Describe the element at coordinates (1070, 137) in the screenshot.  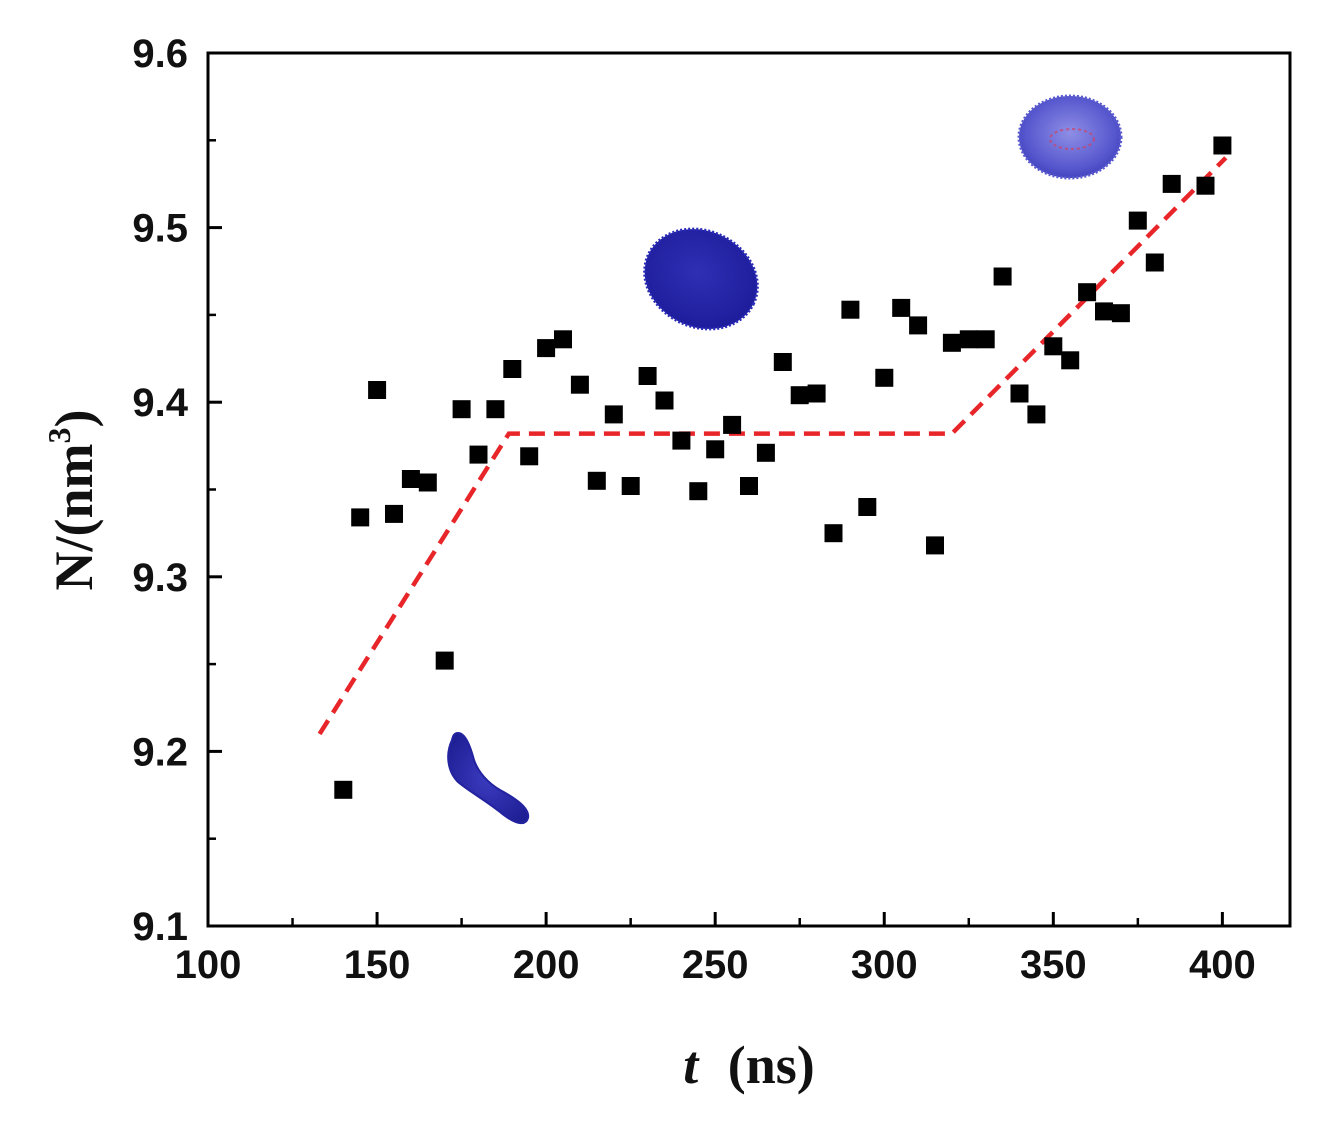
I see `spherical-droplet-image` at that location.